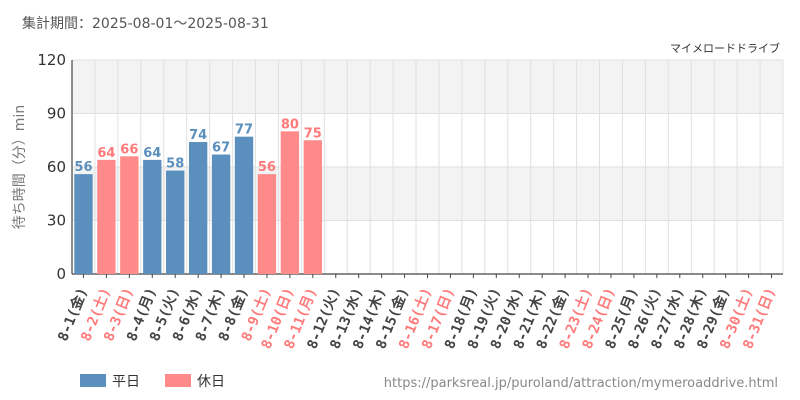 The height and width of the screenshot is (400, 800). Describe the element at coordinates (244, 130) in the screenshot. I see `bar-value-label: 77` at that location.